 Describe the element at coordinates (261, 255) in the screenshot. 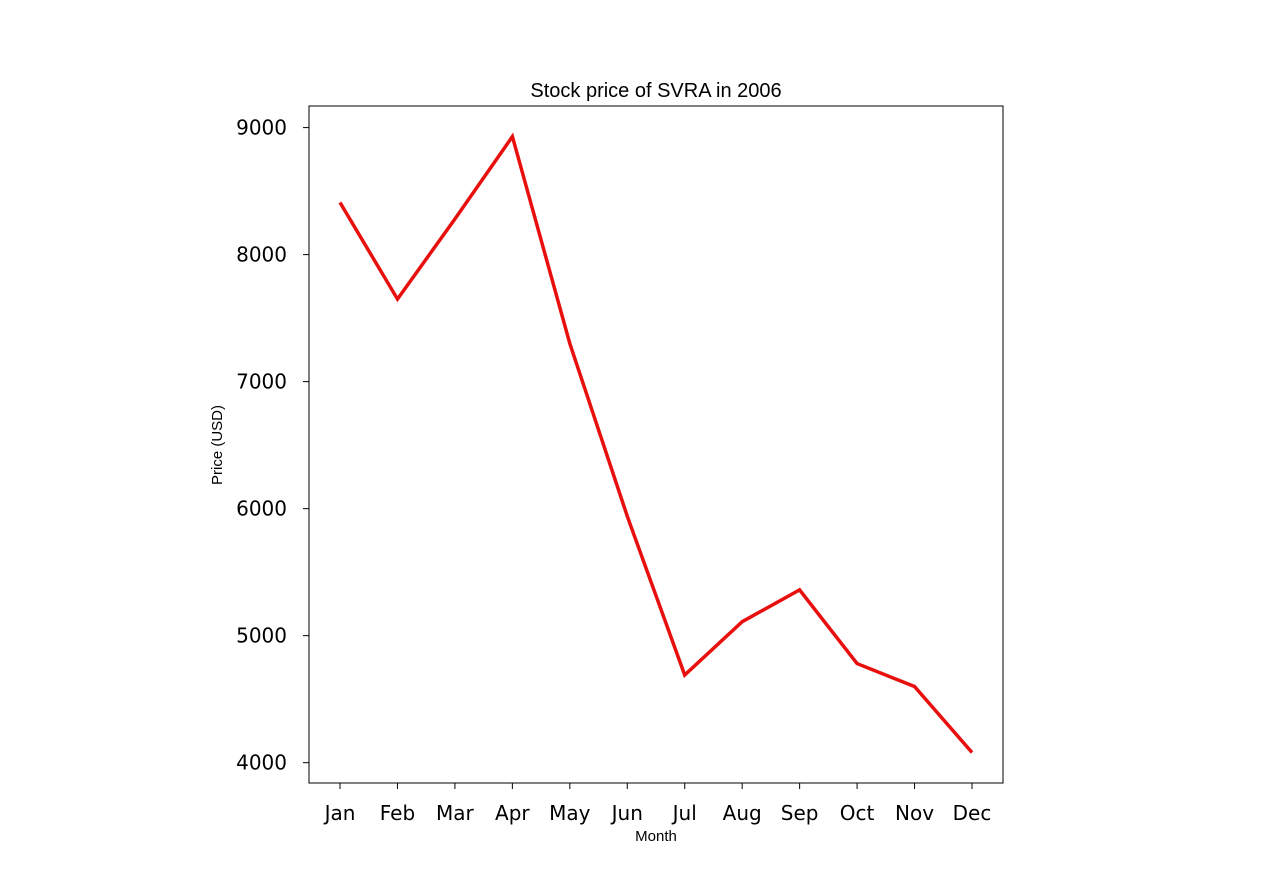

I see `y-tick-label: 8000` at that location.